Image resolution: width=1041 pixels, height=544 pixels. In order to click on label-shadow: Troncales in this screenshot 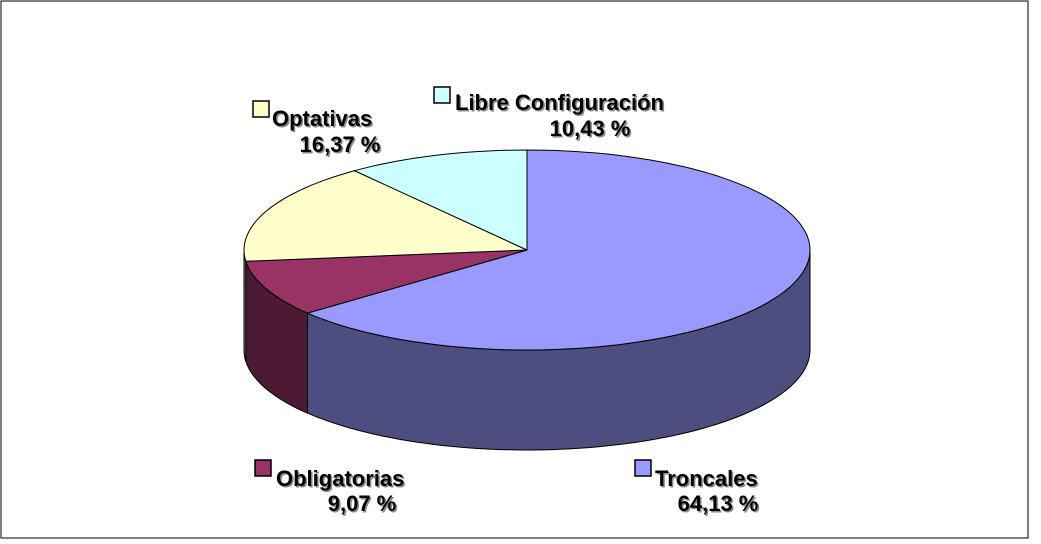, I will do `click(708, 480)`.